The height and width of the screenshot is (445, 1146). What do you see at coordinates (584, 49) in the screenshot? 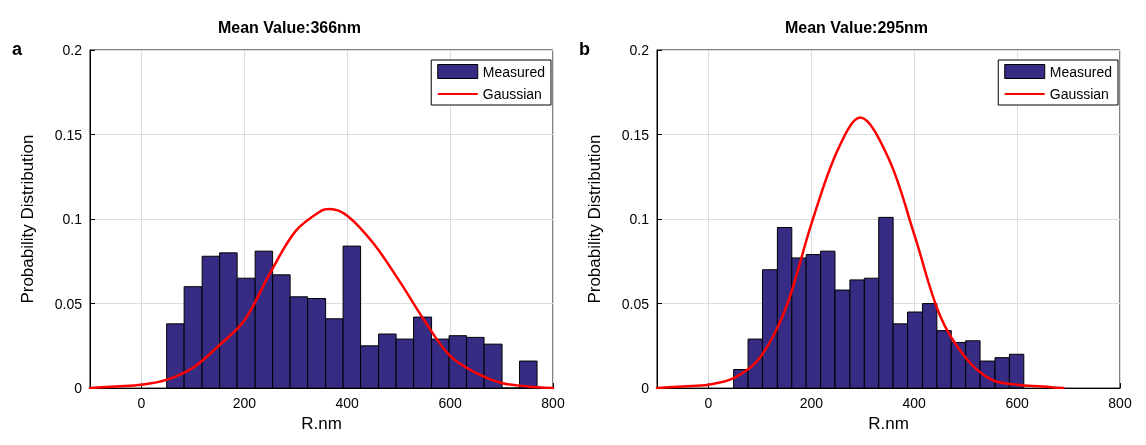
I see `text: b` at bounding box center [584, 49].